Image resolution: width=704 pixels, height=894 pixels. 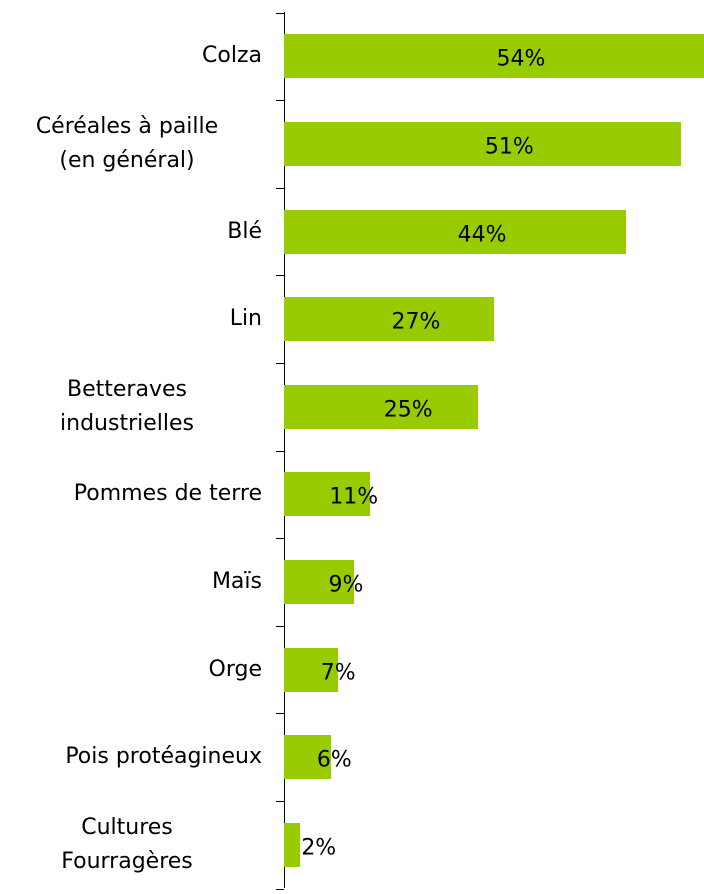 I want to click on data-label: 2%, so click(x=319, y=848).